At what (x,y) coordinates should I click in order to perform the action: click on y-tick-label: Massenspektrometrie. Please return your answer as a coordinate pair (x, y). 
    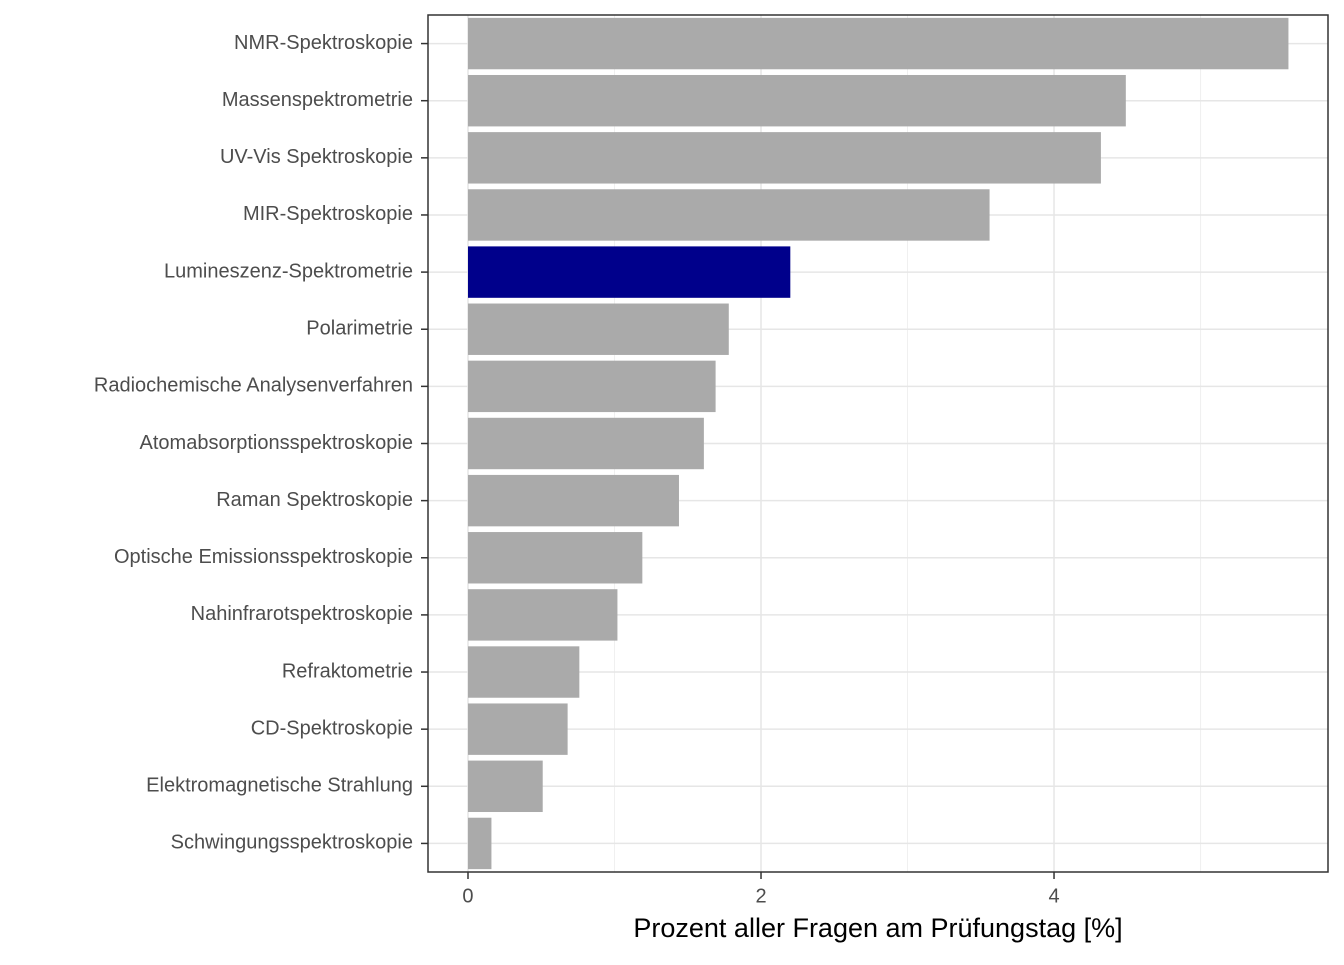
    Looking at the image, I should click on (317, 100).